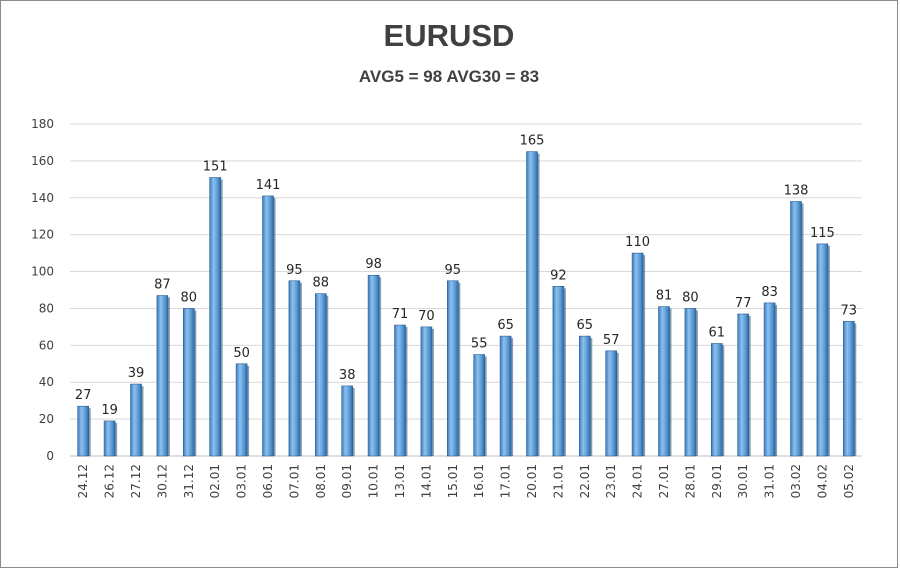  What do you see at coordinates (505, 325) in the screenshot?
I see `data-label: 65` at bounding box center [505, 325].